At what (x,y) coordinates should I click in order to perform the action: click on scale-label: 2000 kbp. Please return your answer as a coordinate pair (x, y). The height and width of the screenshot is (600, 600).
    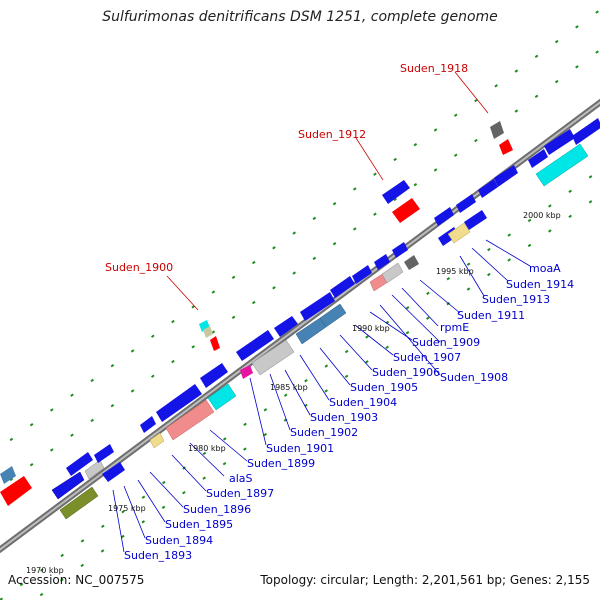
    Looking at the image, I should click on (542, 215).